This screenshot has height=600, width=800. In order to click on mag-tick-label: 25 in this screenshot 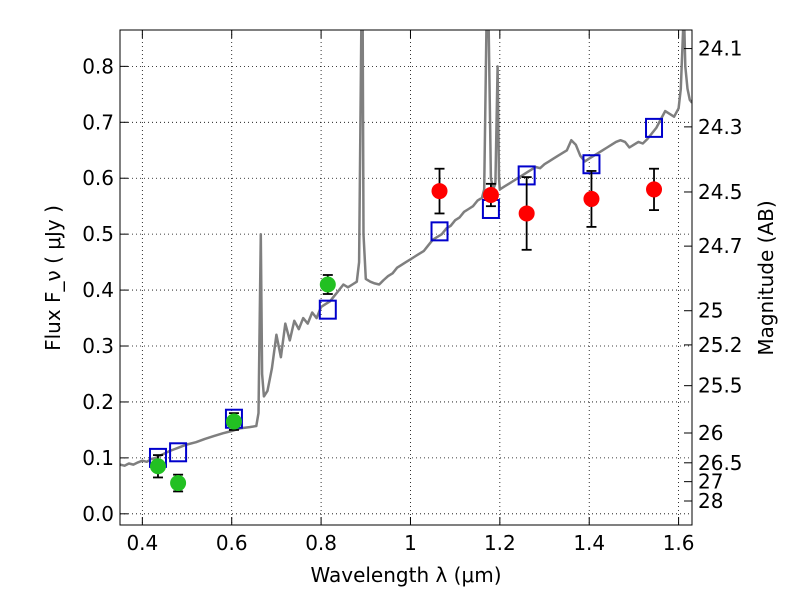, I will do `click(710, 311)`.